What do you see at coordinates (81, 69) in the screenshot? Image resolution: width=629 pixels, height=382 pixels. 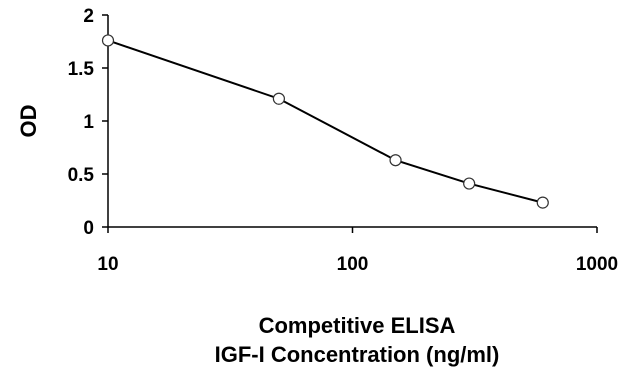 I see `y-tick-label: 1.5` at bounding box center [81, 69].